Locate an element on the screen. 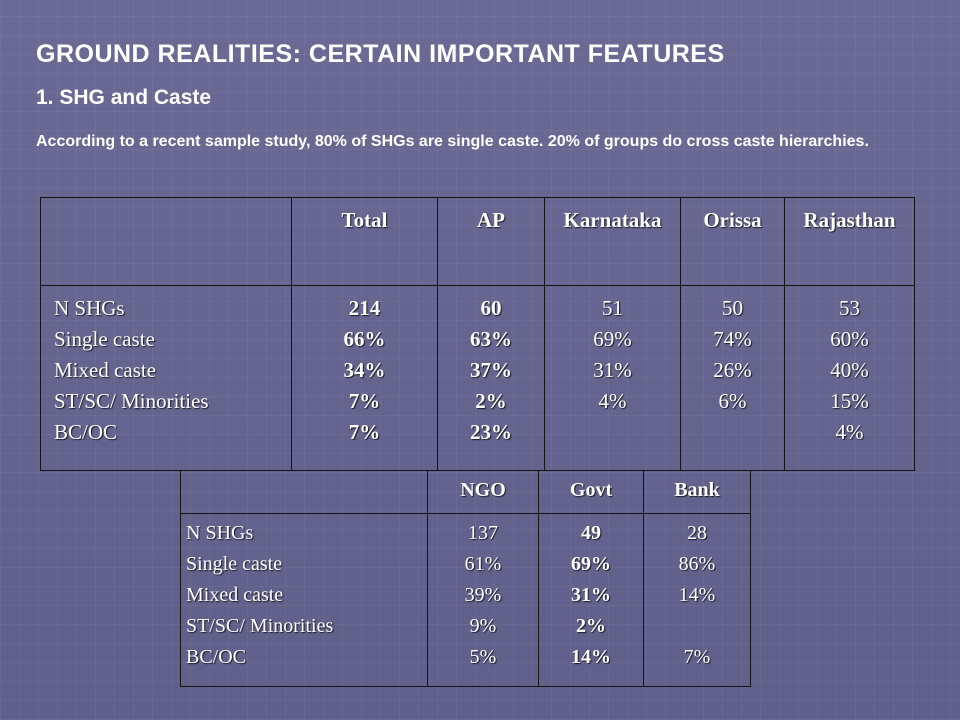 The image size is (960, 720). table-header-row: Total AP Karnataka Orissa Rajasthan is located at coordinates (477, 241).